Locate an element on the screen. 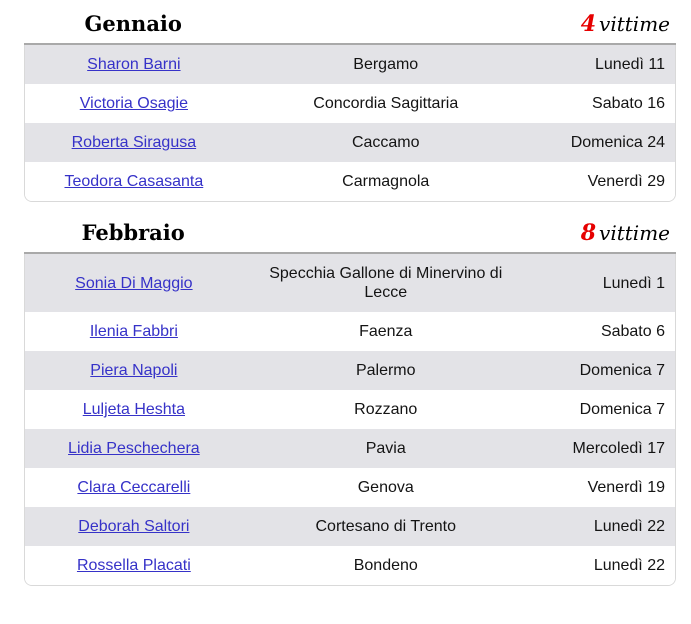 The width and height of the screenshot is (691, 624). victim-name-link: Luljeta Heshta is located at coordinates (134, 409).